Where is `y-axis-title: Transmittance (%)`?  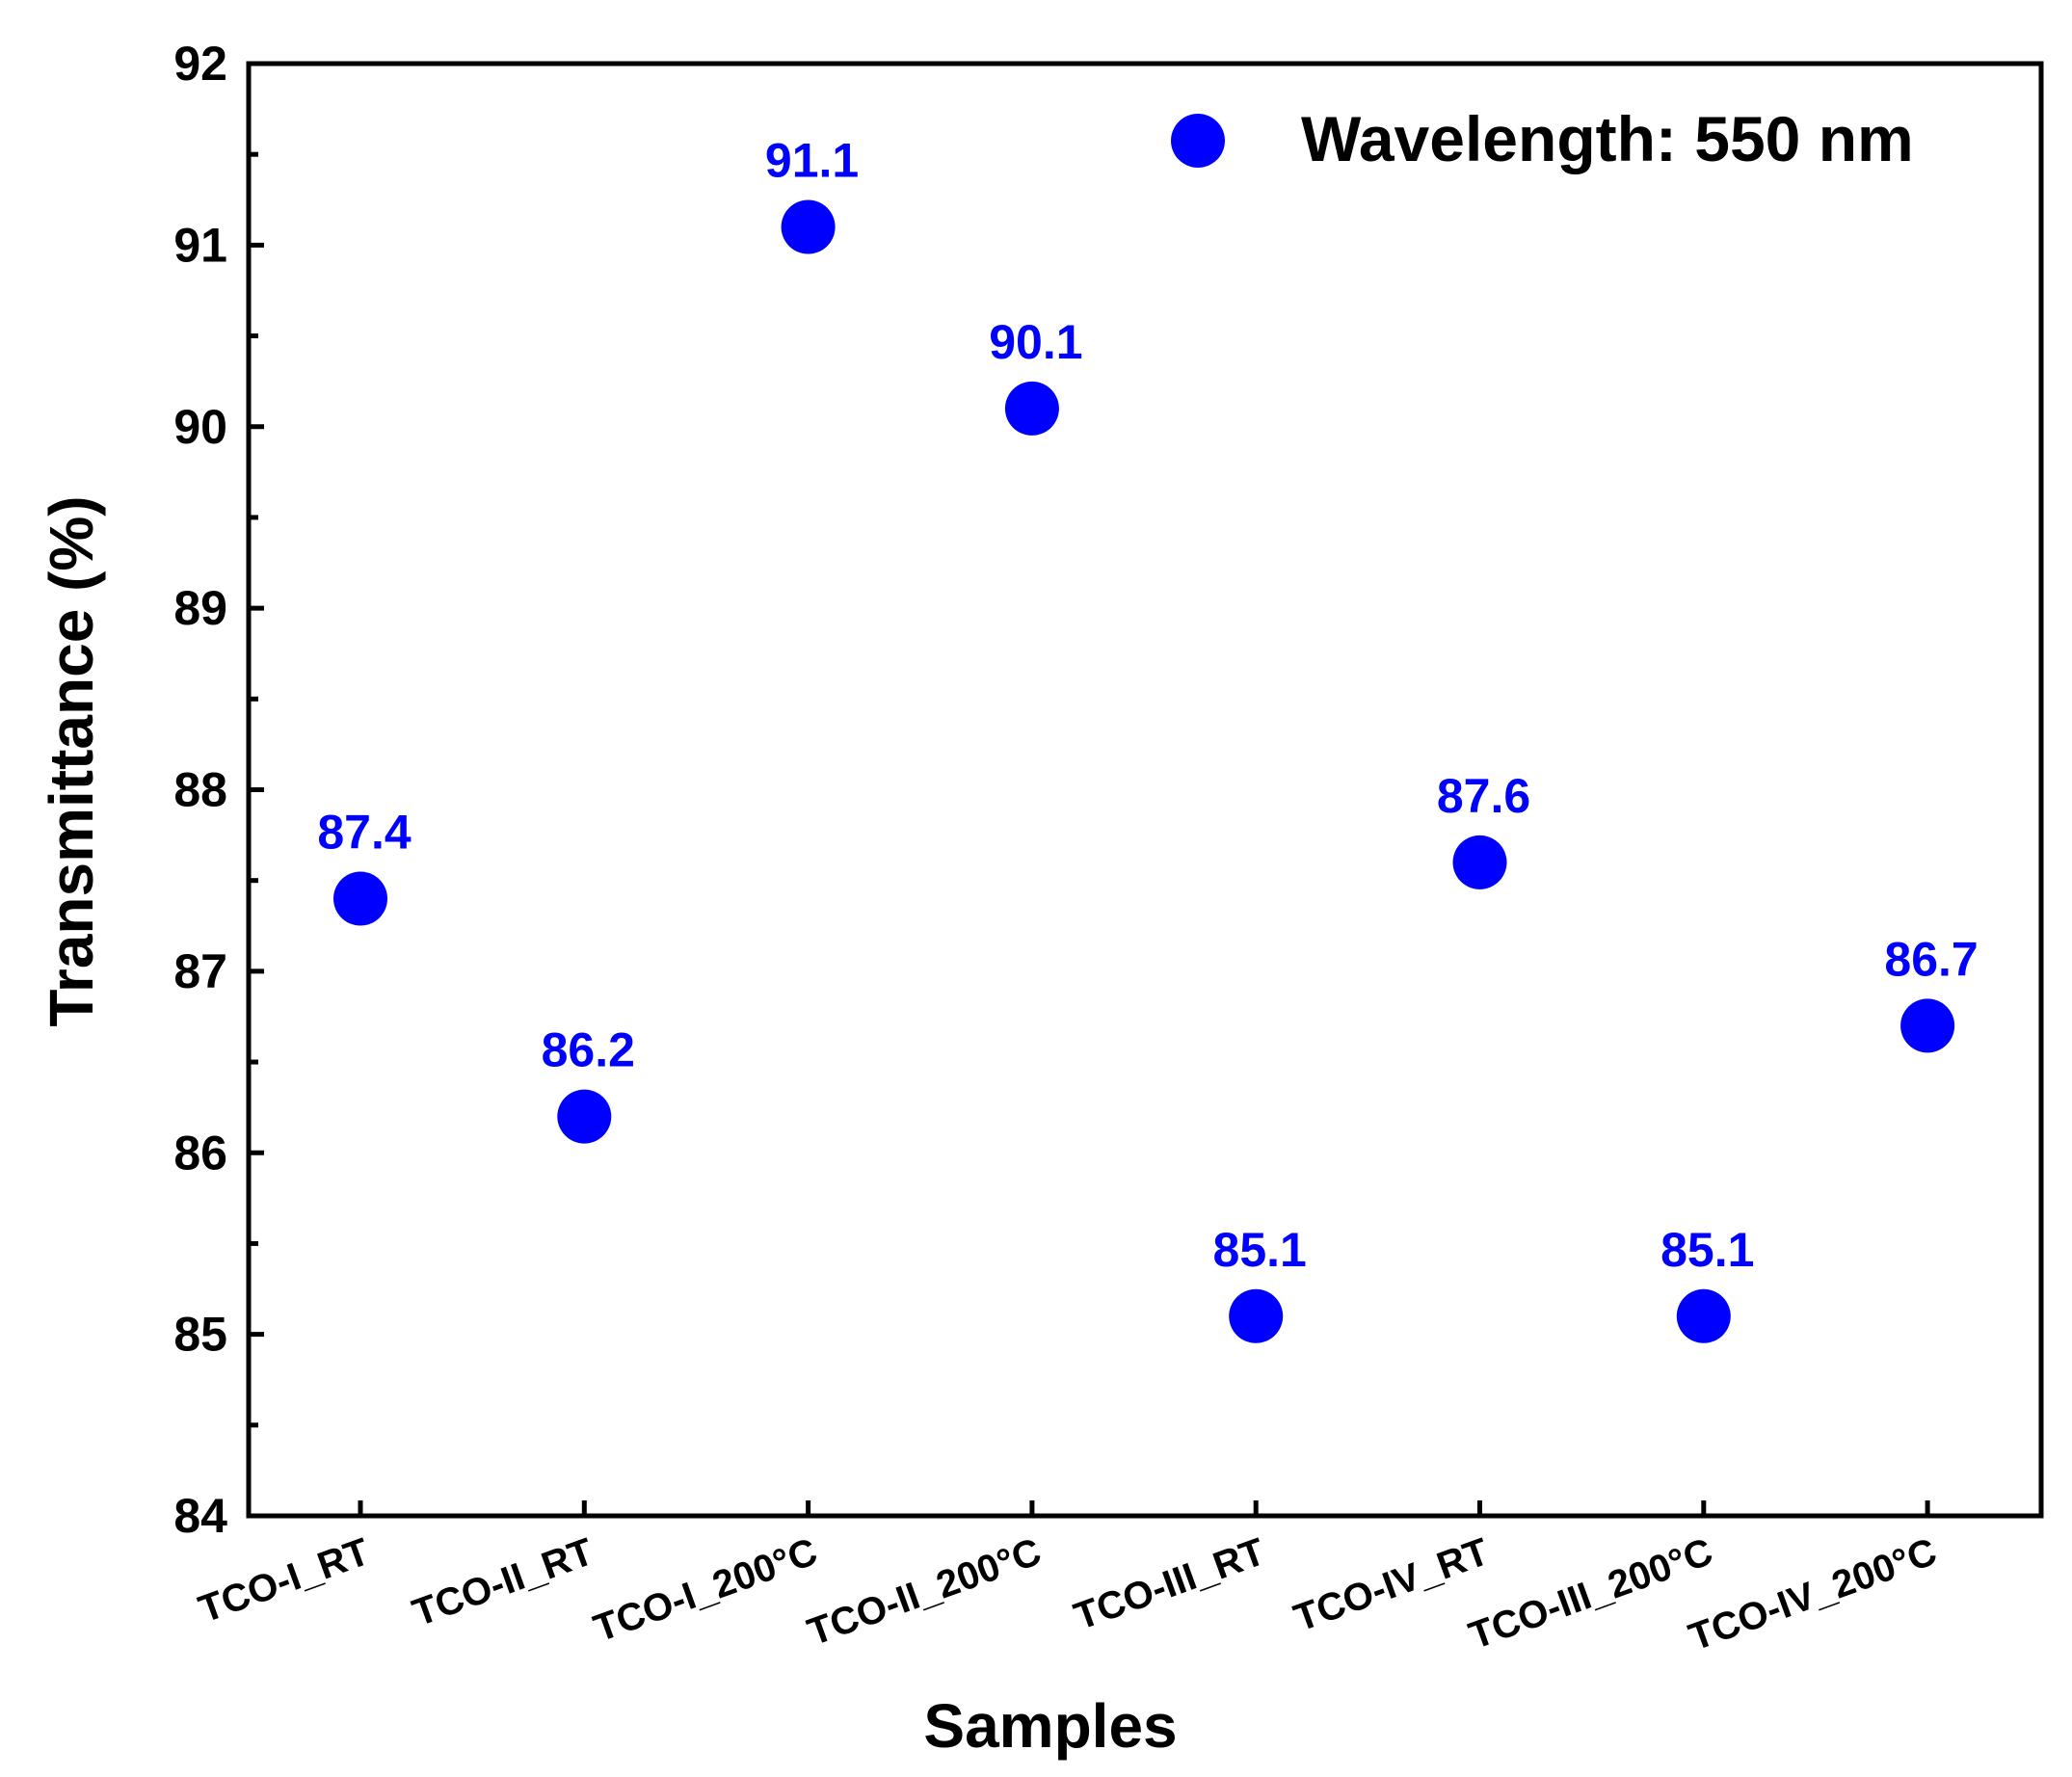 y-axis-title: Transmittance (%) is located at coordinates (71, 761).